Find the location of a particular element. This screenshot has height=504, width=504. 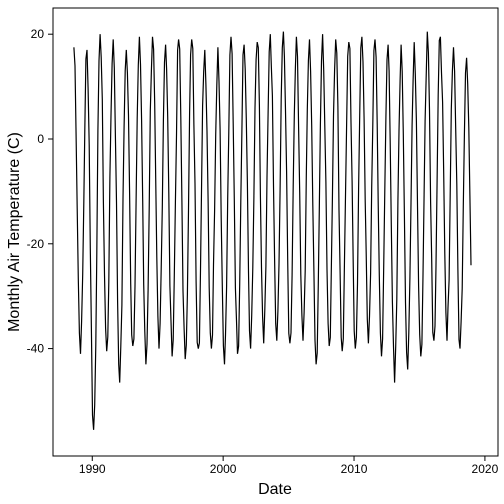

y-tick-label: 20 is located at coordinates (38, 34).